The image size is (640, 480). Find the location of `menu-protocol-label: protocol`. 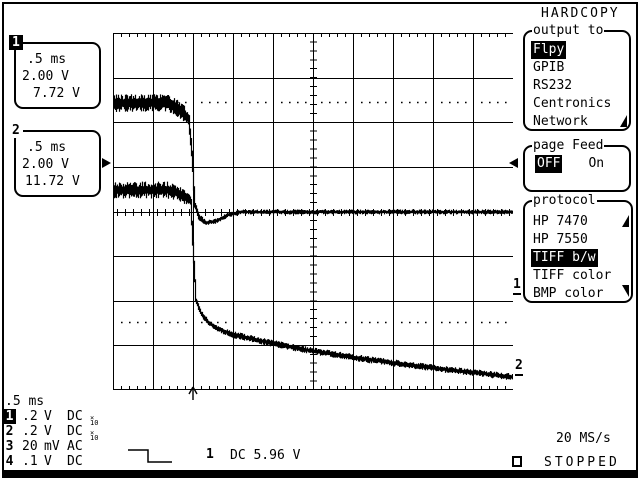

menu-protocol-label: protocol is located at coordinates (564, 200).